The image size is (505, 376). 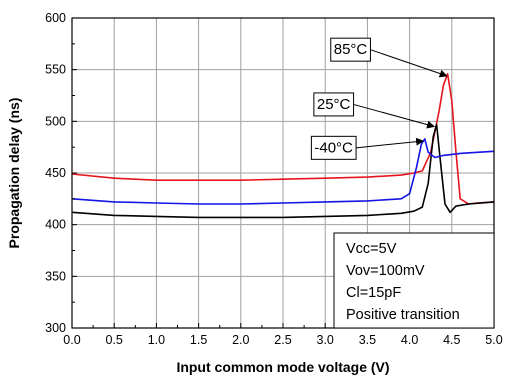 I want to click on y-tick-label: 400, so click(x=55, y=225).